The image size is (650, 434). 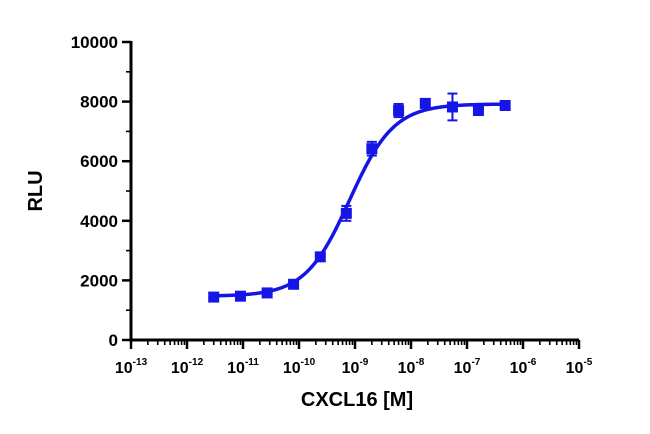 What do you see at coordinates (102, 191) in the screenshot?
I see `y-axis: 0 2000 4000 6000 8000 10000` at bounding box center [102, 191].